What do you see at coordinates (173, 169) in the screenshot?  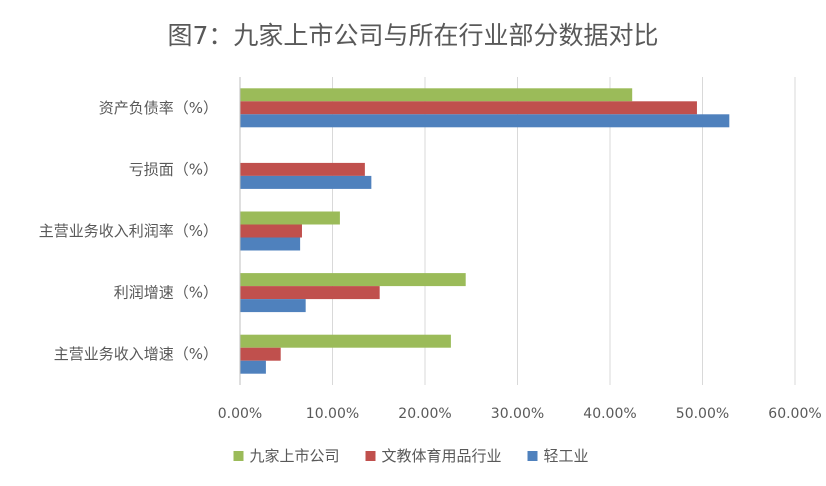 I see `category-label: 亏损面（%）` at bounding box center [173, 169].